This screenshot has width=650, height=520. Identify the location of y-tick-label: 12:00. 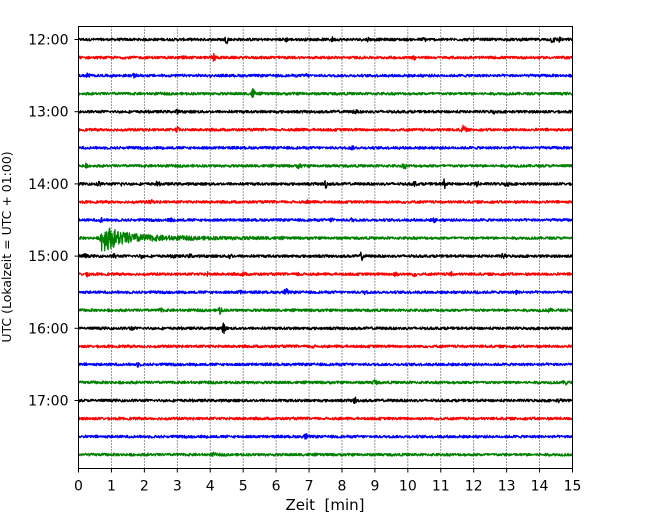
(48, 41).